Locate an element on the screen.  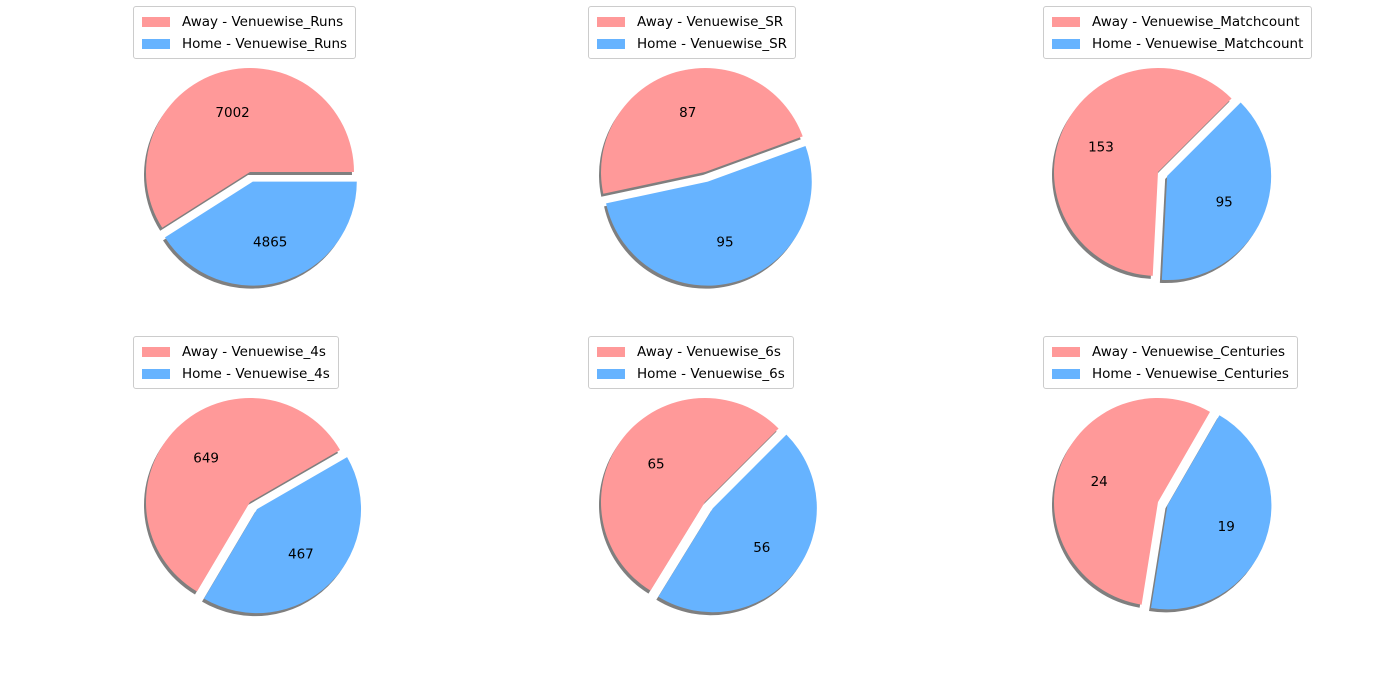
legend-label: Home - Venuewise_SR is located at coordinates (712, 44).